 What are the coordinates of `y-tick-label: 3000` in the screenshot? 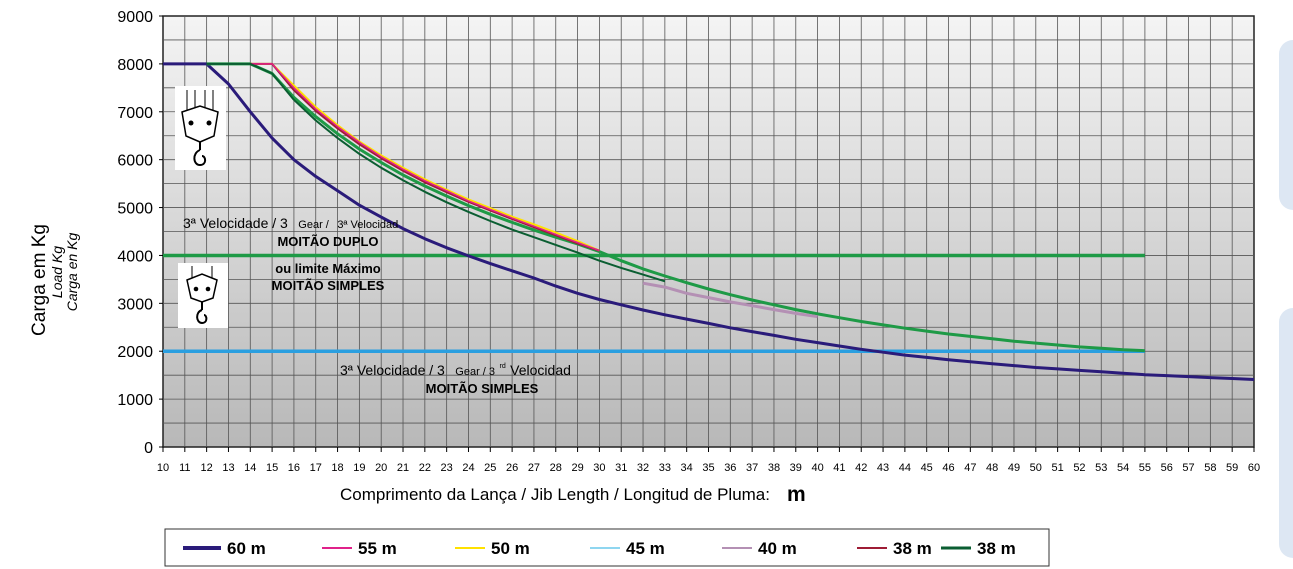 It's located at (135, 304).